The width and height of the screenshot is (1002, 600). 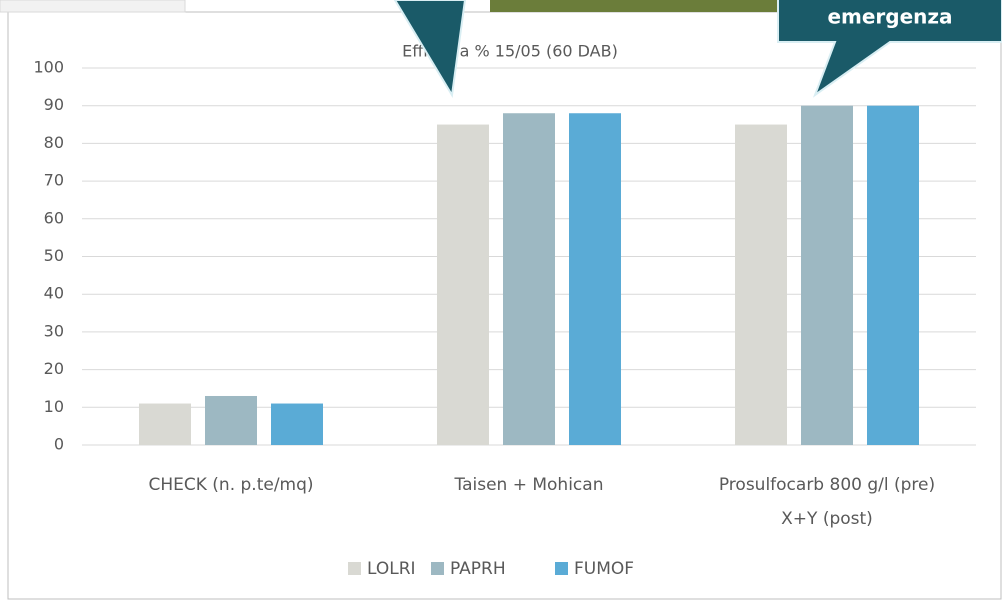 What do you see at coordinates (604, 569) in the screenshot?
I see `legend-label: FUMOF` at bounding box center [604, 569].